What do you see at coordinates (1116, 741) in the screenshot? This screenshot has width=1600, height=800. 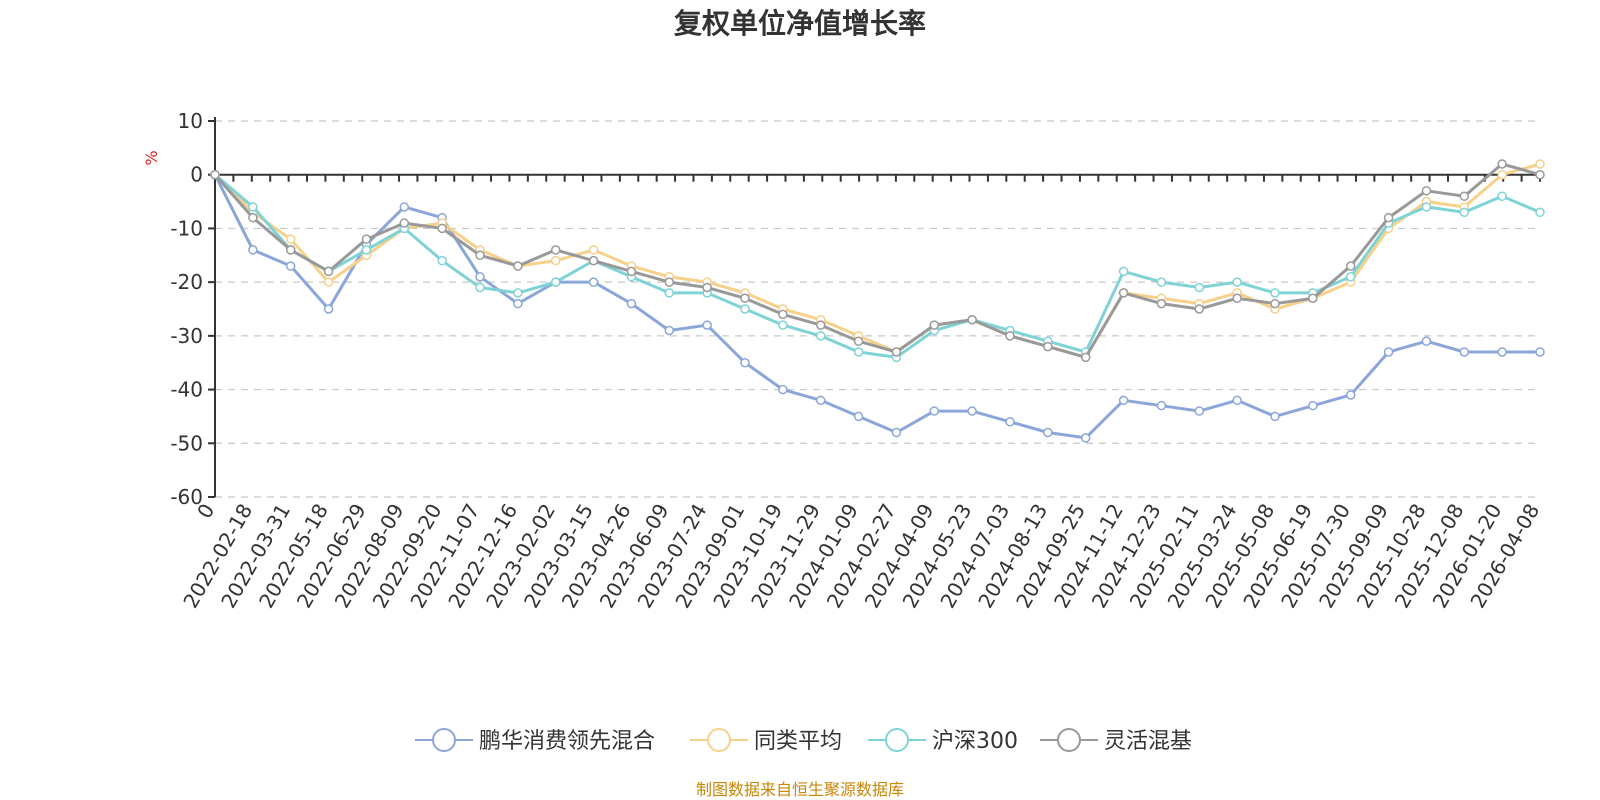 I see `legend-item: 灵活混基` at bounding box center [1116, 741].